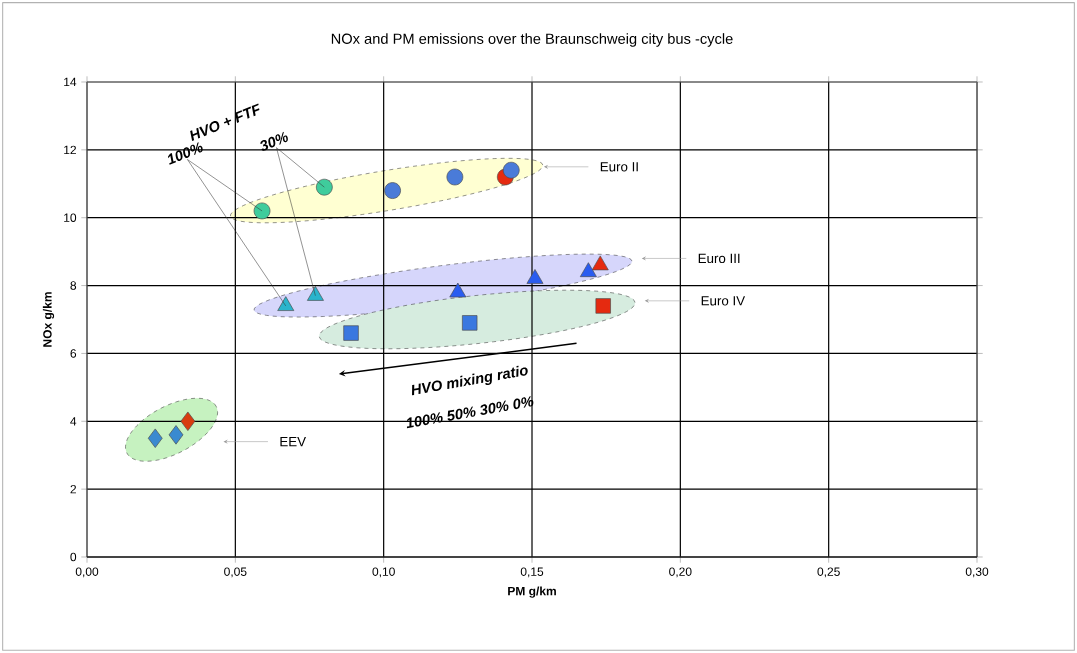  Describe the element at coordinates (680, 572) in the screenshot. I see `x-tick-label: 0,20` at that location.